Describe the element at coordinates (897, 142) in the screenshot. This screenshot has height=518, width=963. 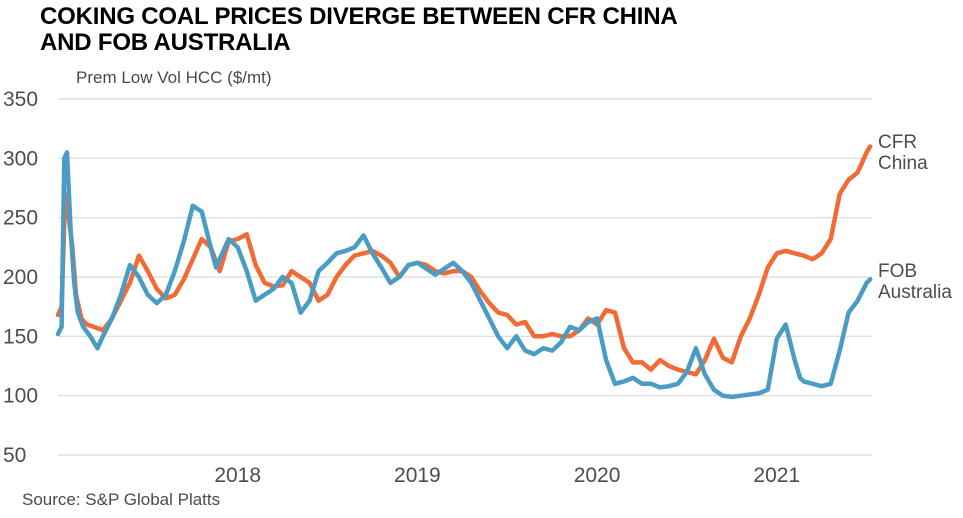
I see `series-label-cfr-china: CFR` at that location.